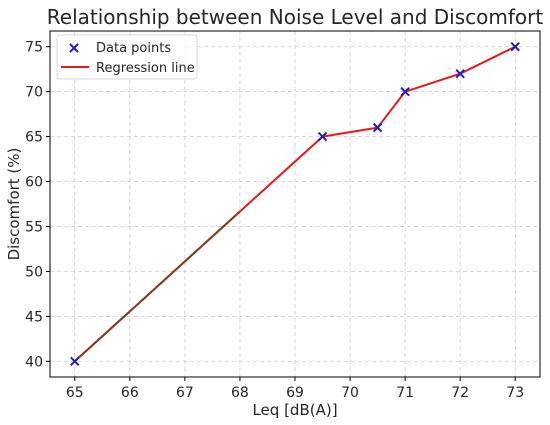  Describe the element at coordinates (34, 272) in the screenshot. I see `y-tick-label: 50` at that location.